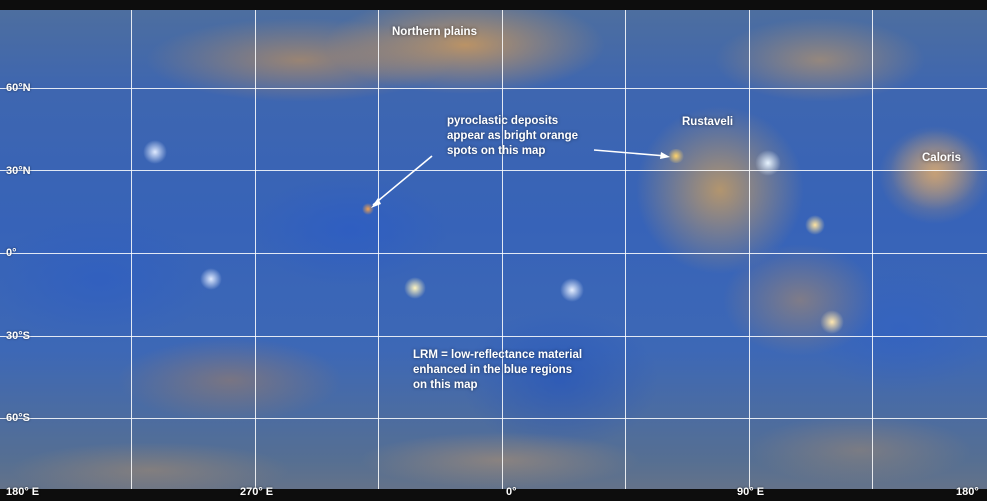  I want to click on latitude-label-30n: 30°N, so click(18, 171).